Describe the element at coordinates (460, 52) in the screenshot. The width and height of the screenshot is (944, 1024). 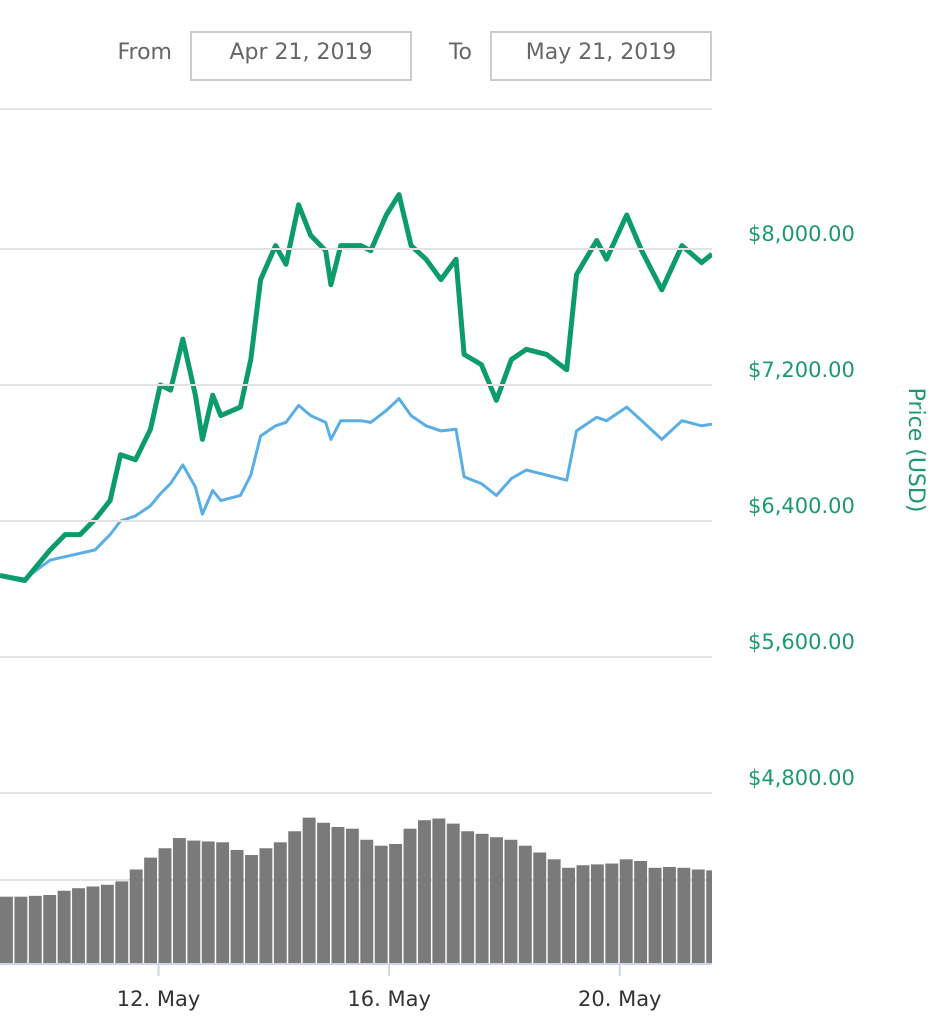
I see `to-label: To` at that location.